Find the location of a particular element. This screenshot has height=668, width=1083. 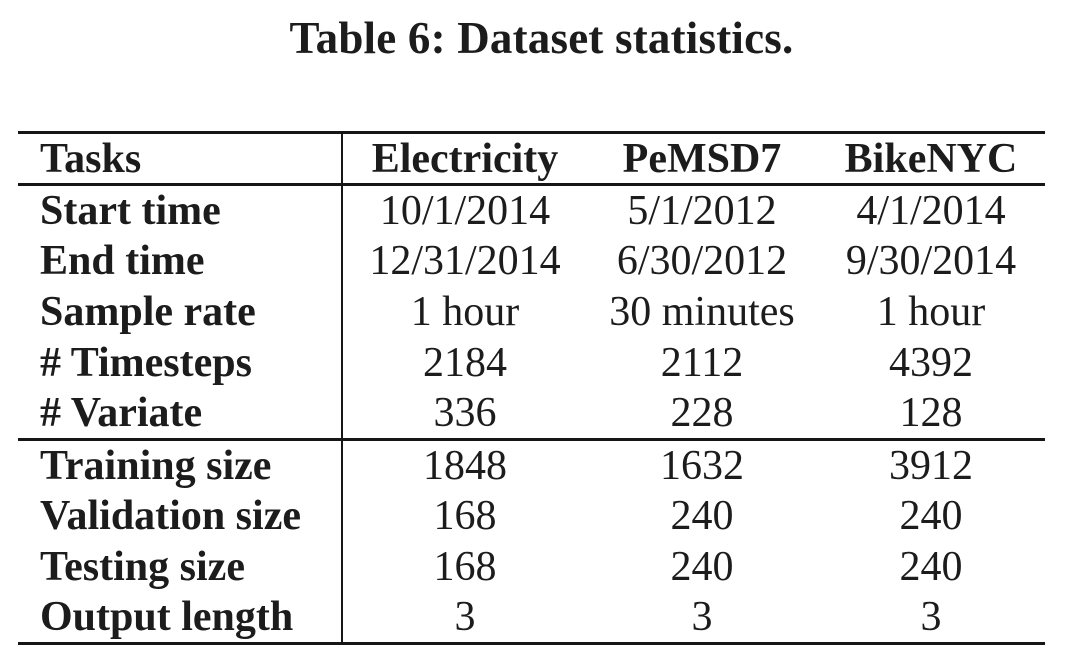

row-label-output-length: Output length is located at coordinates (167, 617).